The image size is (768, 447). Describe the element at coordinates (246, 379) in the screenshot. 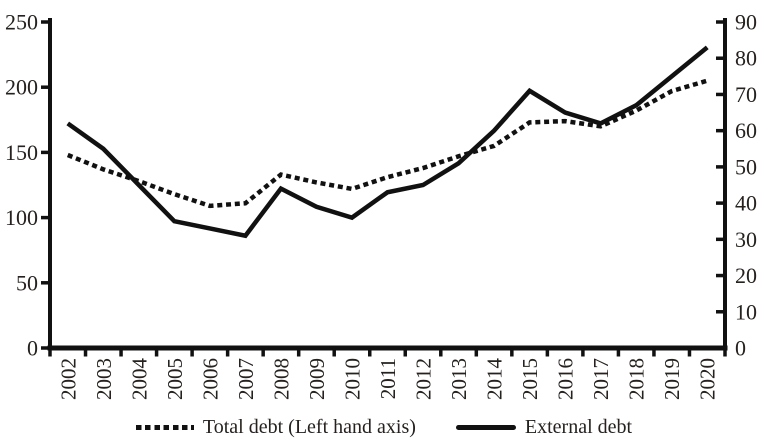

I see `x-axis-category-label: 2007` at that location.